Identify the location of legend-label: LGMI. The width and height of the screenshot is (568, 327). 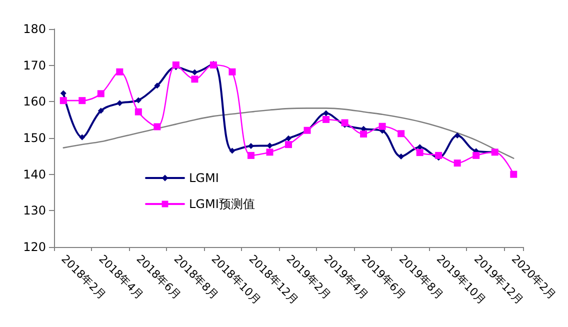
(204, 178).